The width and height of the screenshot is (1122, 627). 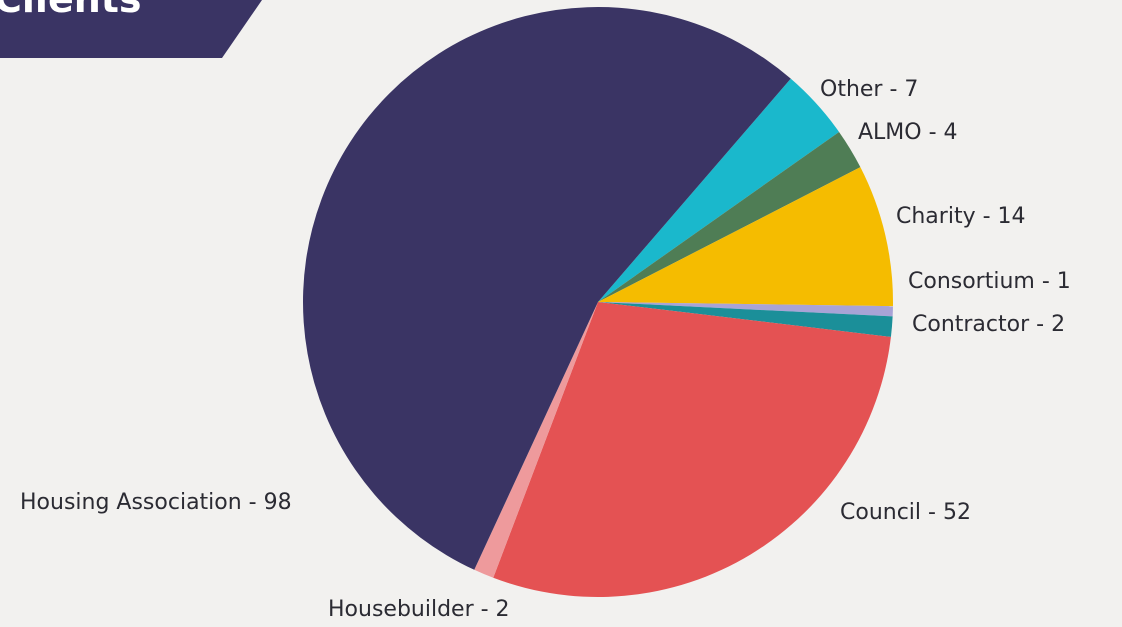 What do you see at coordinates (869, 89) in the screenshot?
I see `slice-label: Other - 7` at bounding box center [869, 89].